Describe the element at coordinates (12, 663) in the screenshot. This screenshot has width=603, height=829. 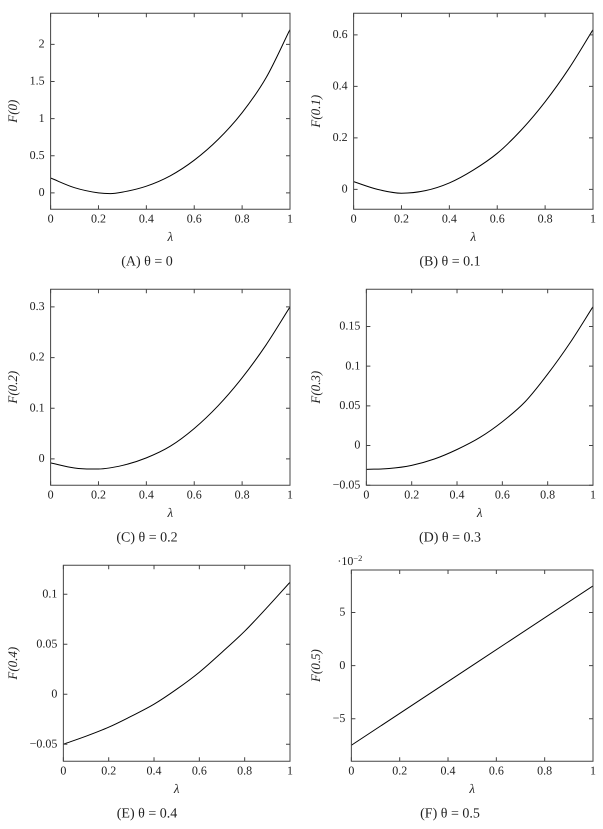
I see `y-axis-title: F(0.4)` at that location.